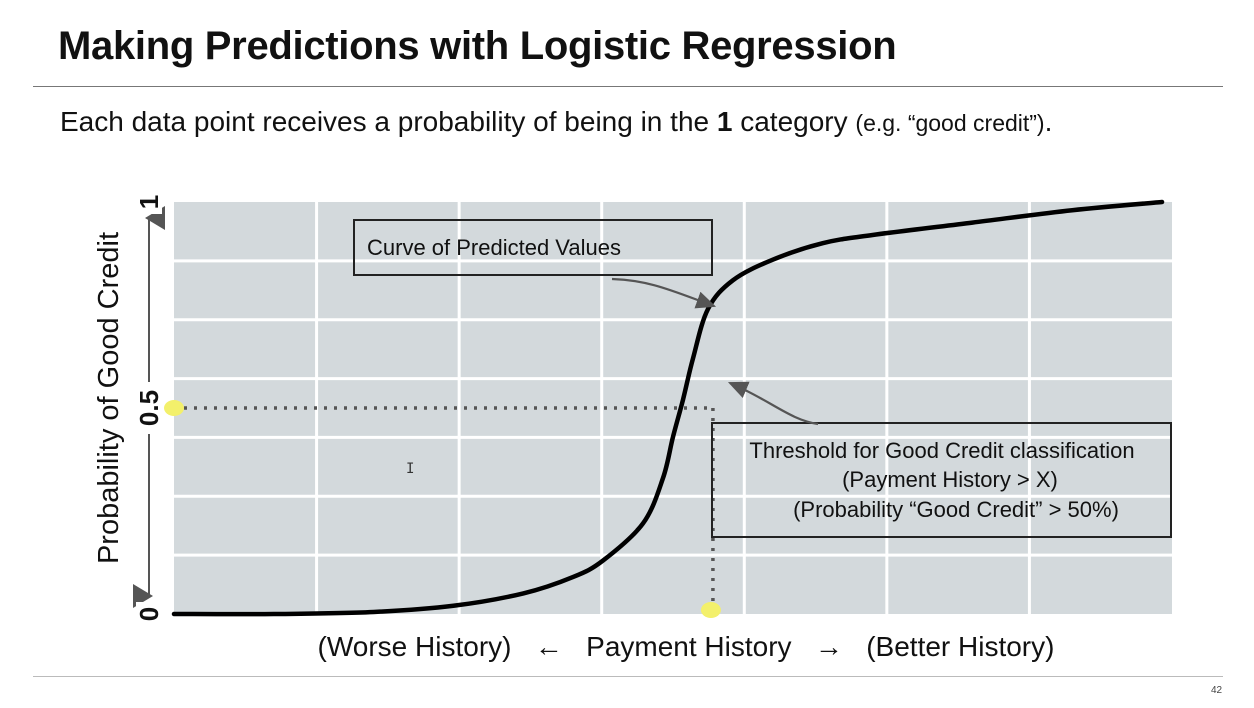  I want to click on threshold-annotation-arrow, so click(773, 403).